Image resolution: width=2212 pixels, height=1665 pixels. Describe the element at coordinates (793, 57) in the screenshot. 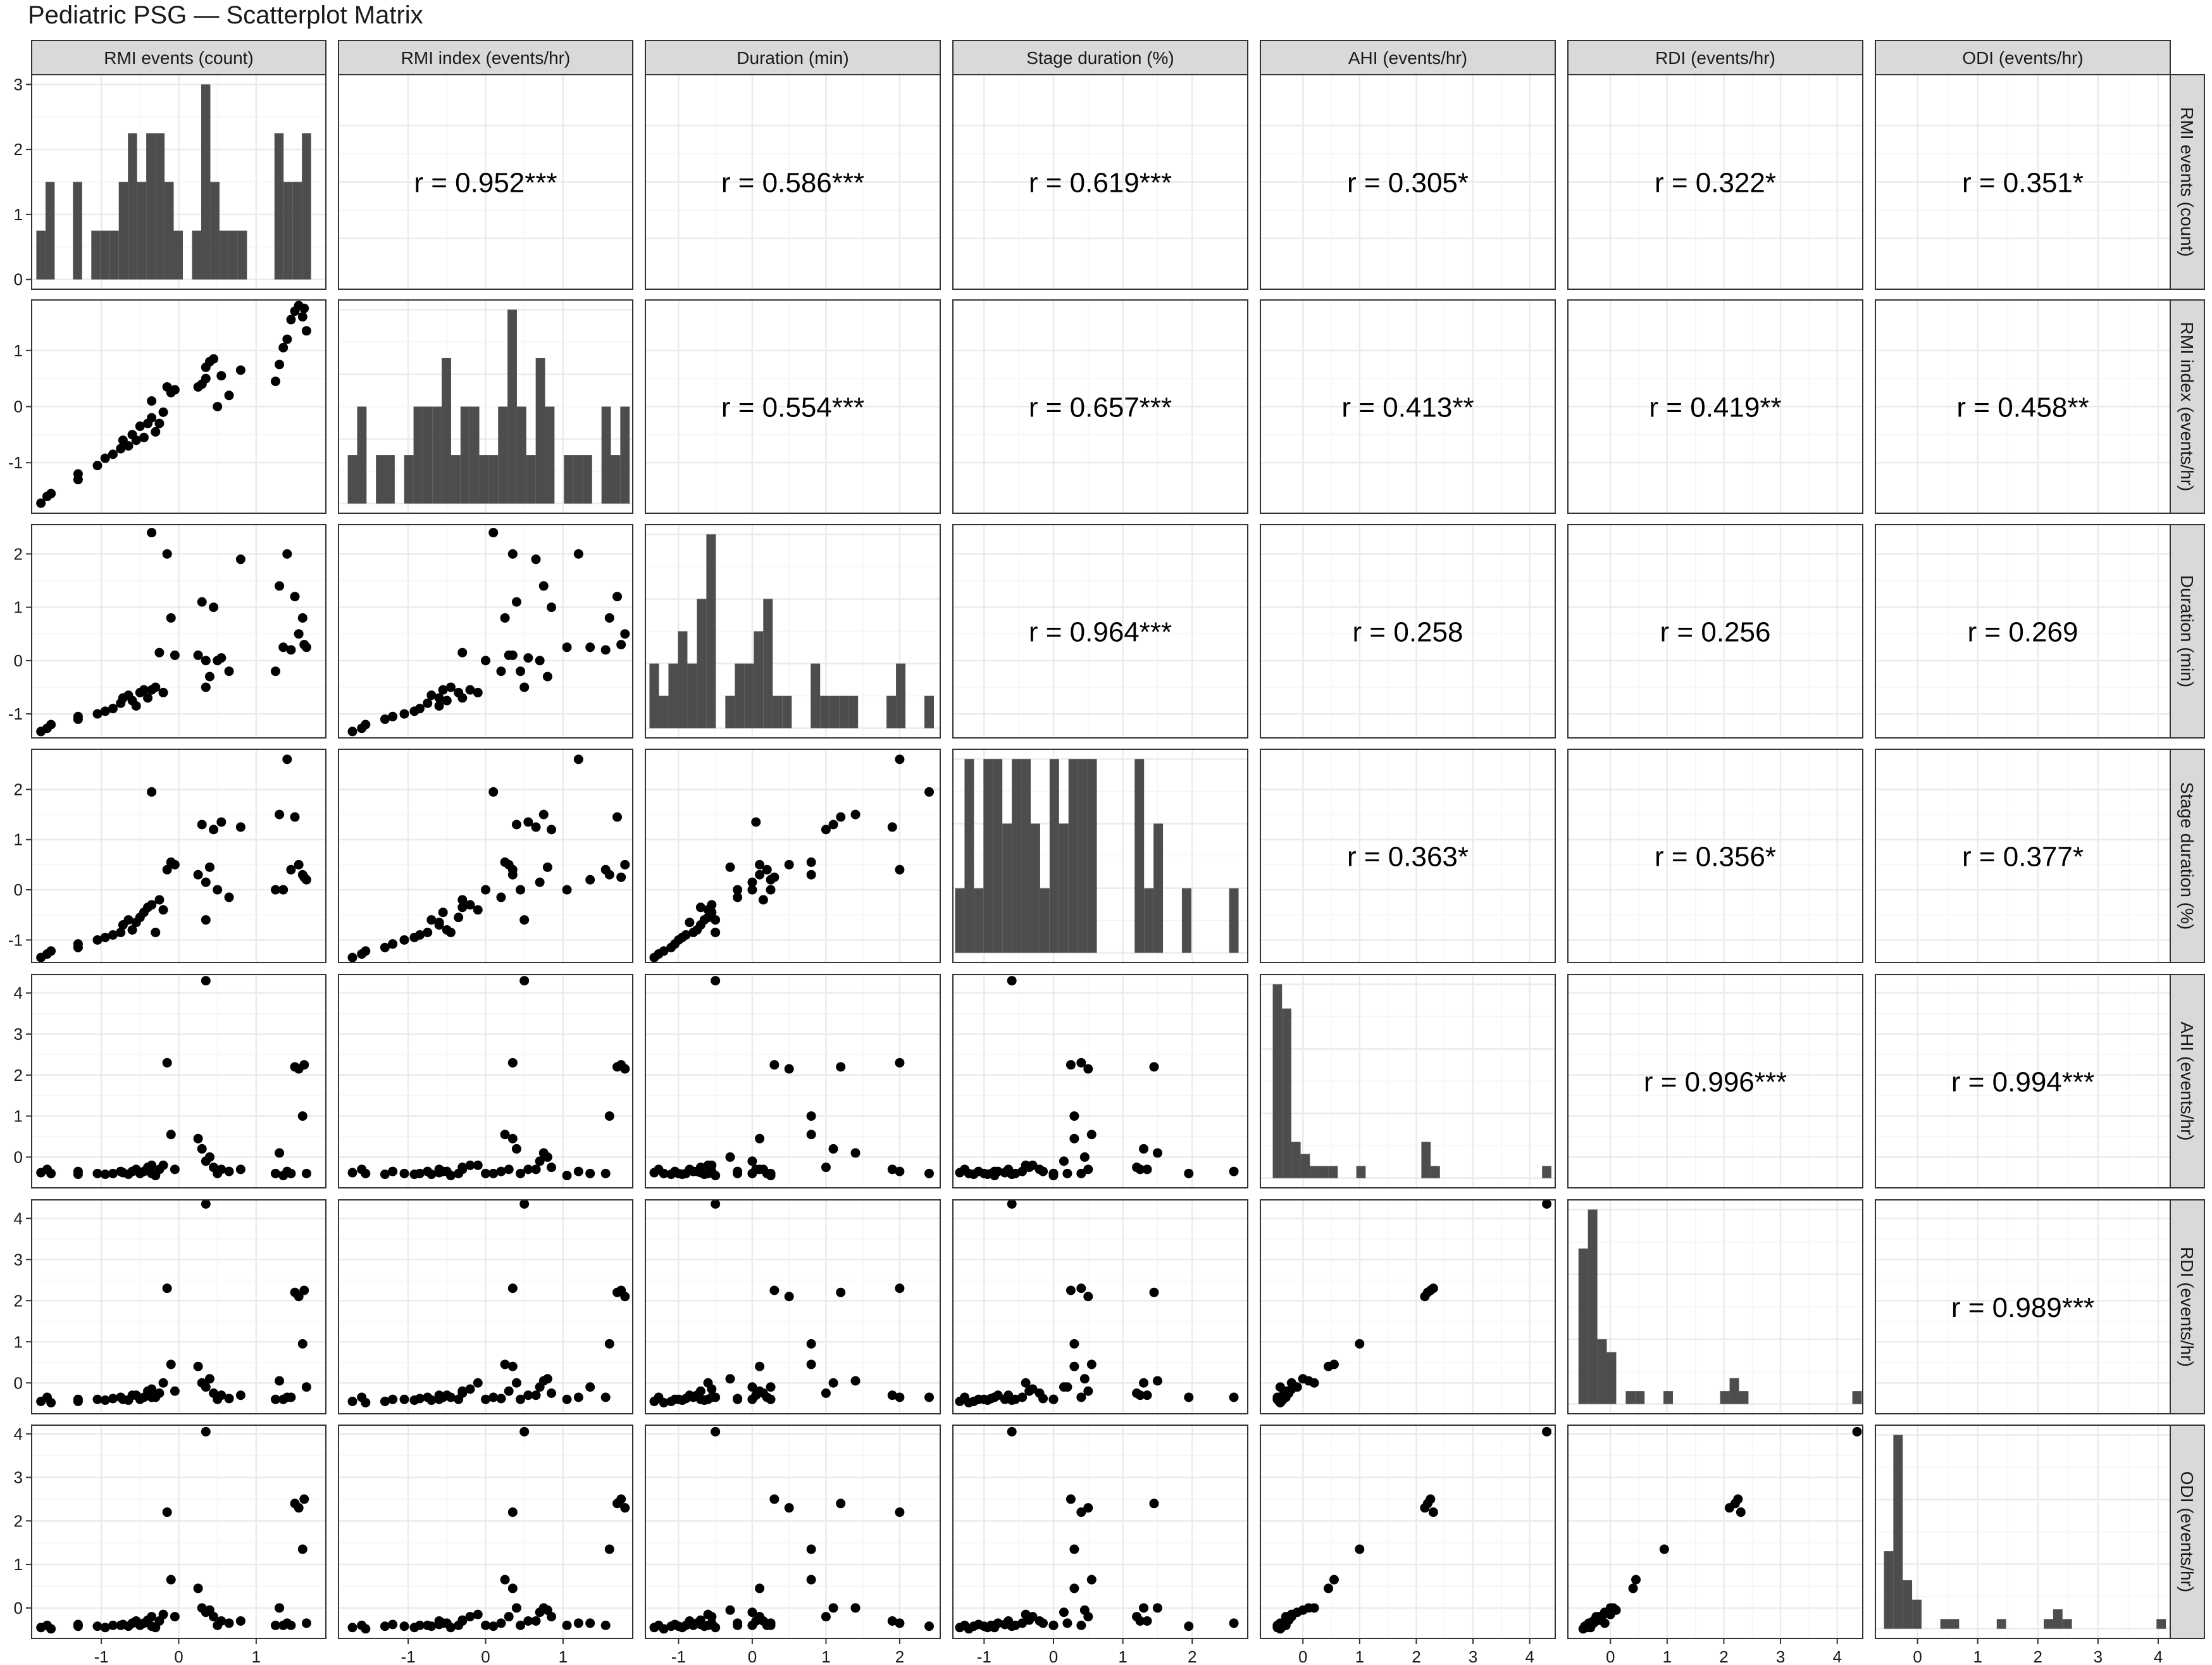

I see `column-strip-background` at that location.